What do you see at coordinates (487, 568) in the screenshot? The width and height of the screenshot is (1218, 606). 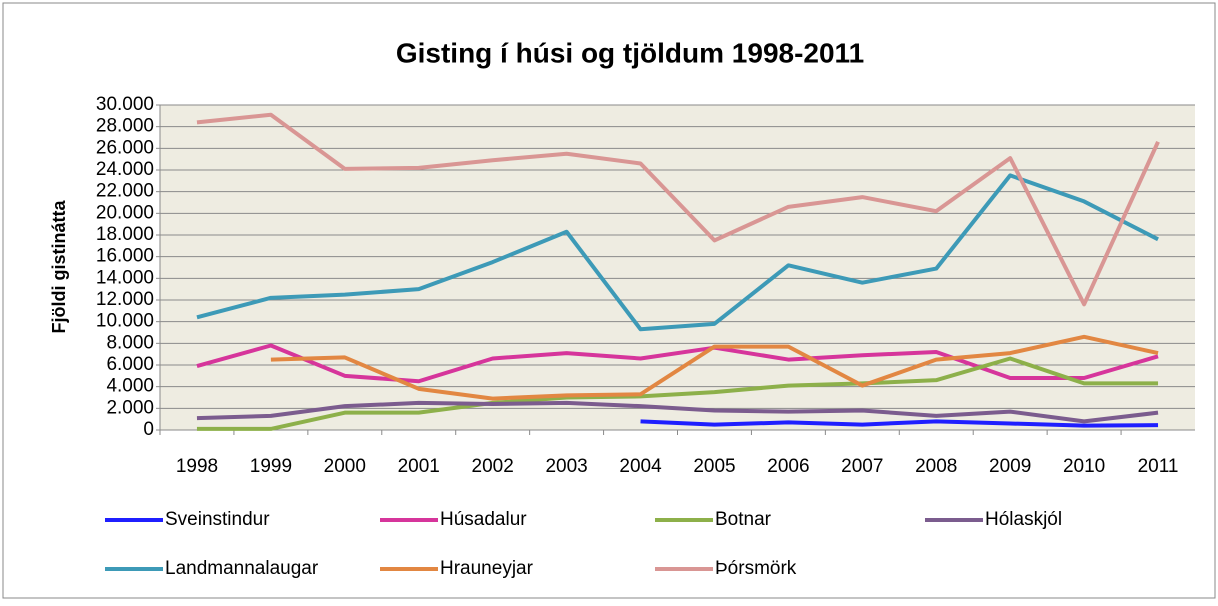 I see `legend-label: Hrauneyjar` at bounding box center [487, 568].